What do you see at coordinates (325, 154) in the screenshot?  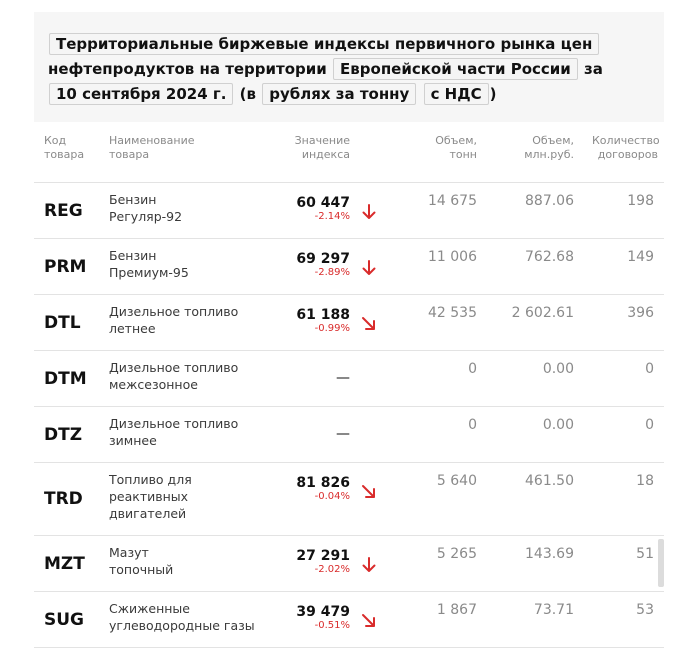 I see `col-header-value-line2: индекса` at bounding box center [325, 154].